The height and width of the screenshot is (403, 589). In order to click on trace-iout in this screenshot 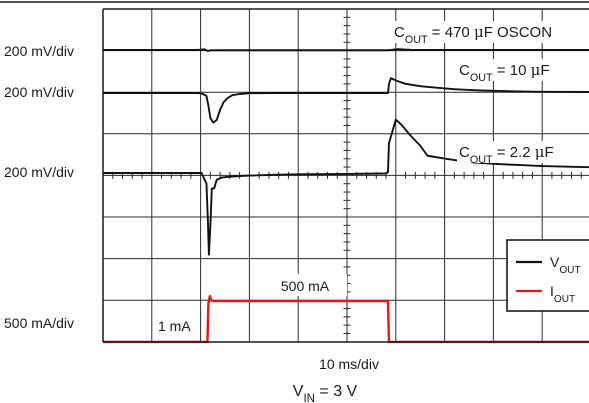, I will do `click(346, 319)`.